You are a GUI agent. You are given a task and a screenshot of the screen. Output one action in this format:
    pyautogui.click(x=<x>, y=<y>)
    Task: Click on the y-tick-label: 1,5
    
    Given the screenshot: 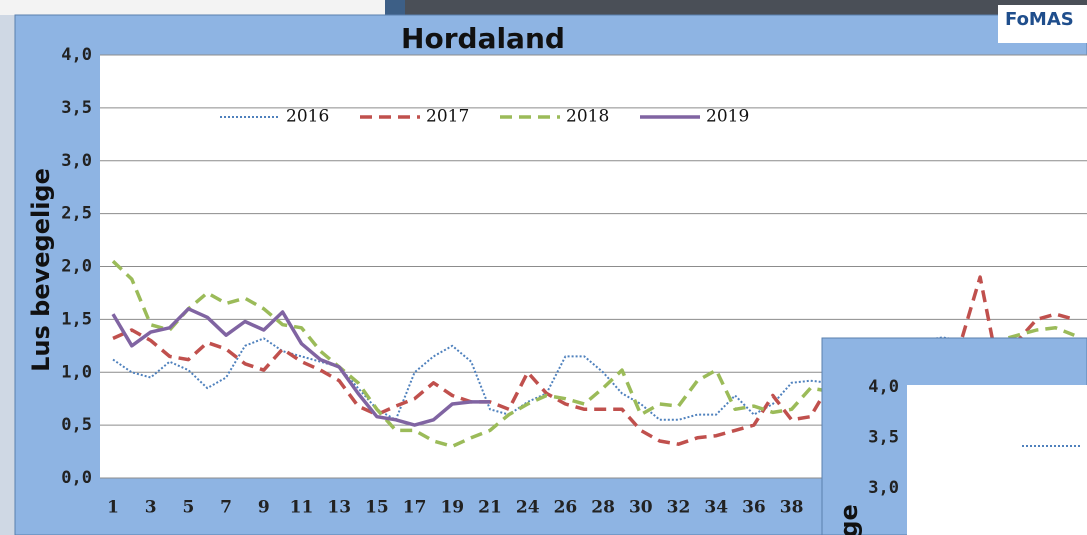 What is the action you would take?
    pyautogui.click(x=76, y=319)
    